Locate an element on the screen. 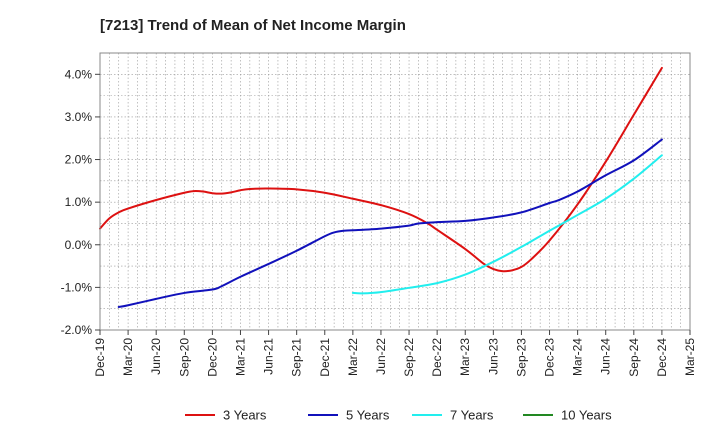  x-tick-label: Mar-24 is located at coordinates (578, 357).